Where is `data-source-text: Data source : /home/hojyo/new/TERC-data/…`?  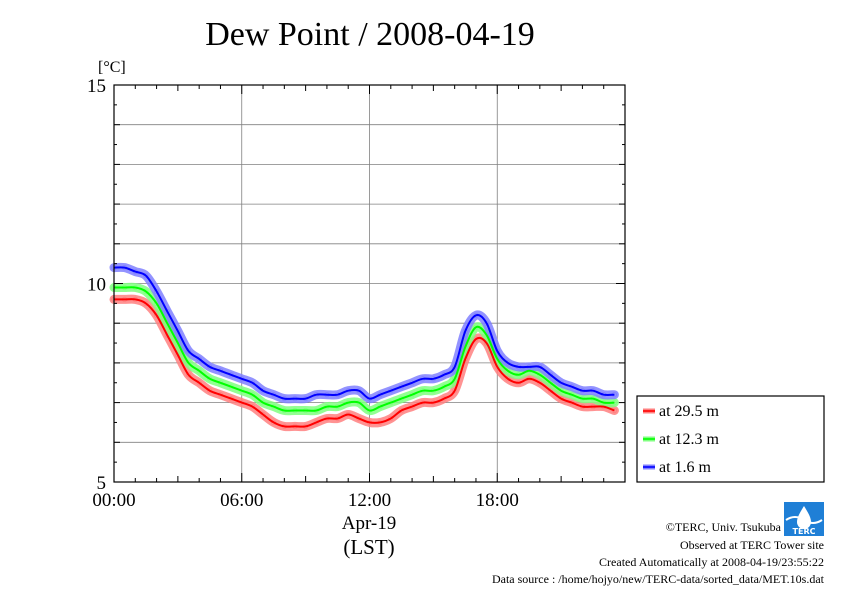
data-source-text: Data source : /home/hojyo/new/TERC-data/… is located at coordinates (658, 579).